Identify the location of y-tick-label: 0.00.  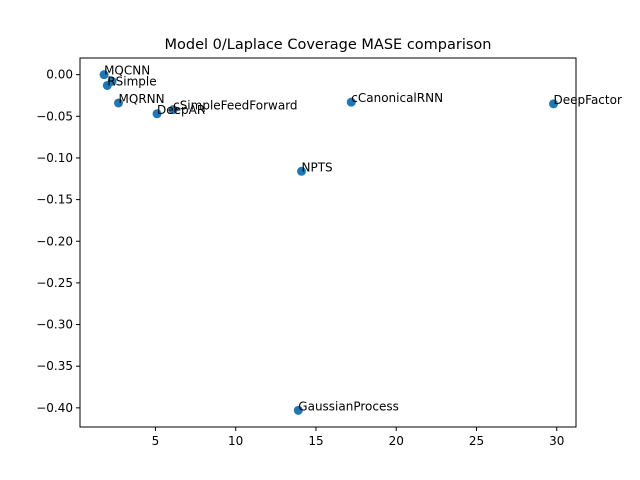
(59, 75).